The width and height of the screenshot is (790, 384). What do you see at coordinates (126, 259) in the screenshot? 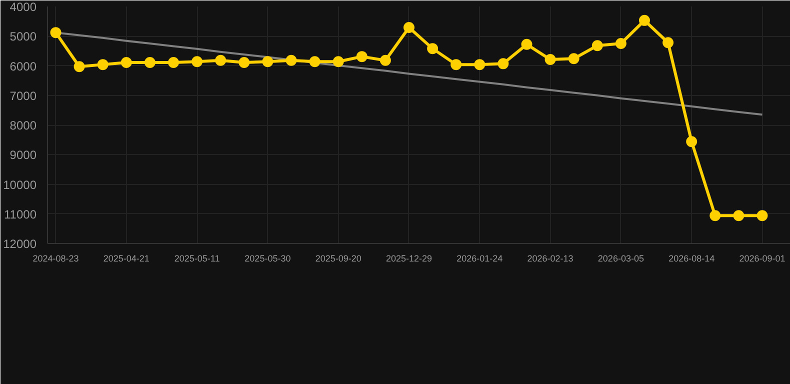
I see `x-tick-label: 2025-04-21` at bounding box center [126, 259].